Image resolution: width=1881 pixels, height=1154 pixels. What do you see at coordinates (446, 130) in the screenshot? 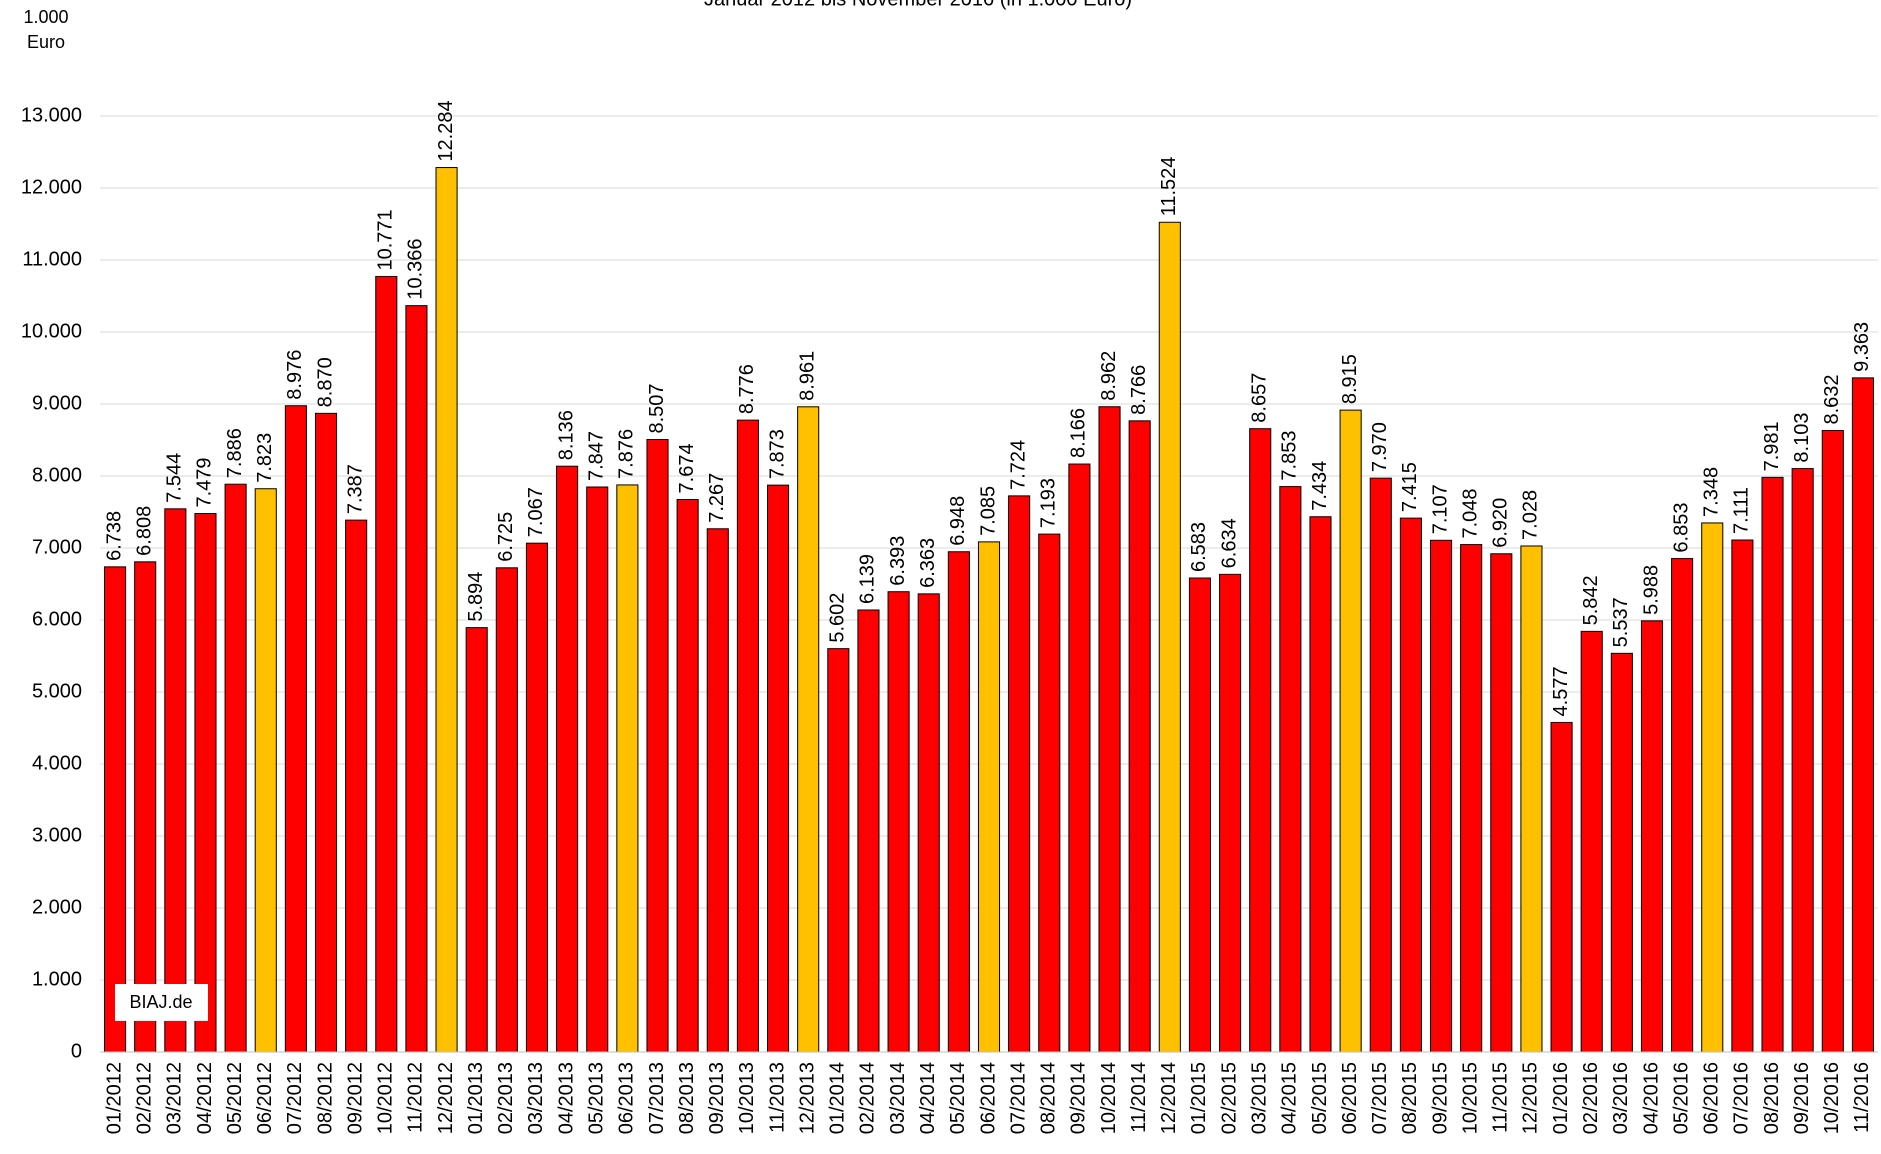
I see `value-label: 12.284` at bounding box center [446, 130].